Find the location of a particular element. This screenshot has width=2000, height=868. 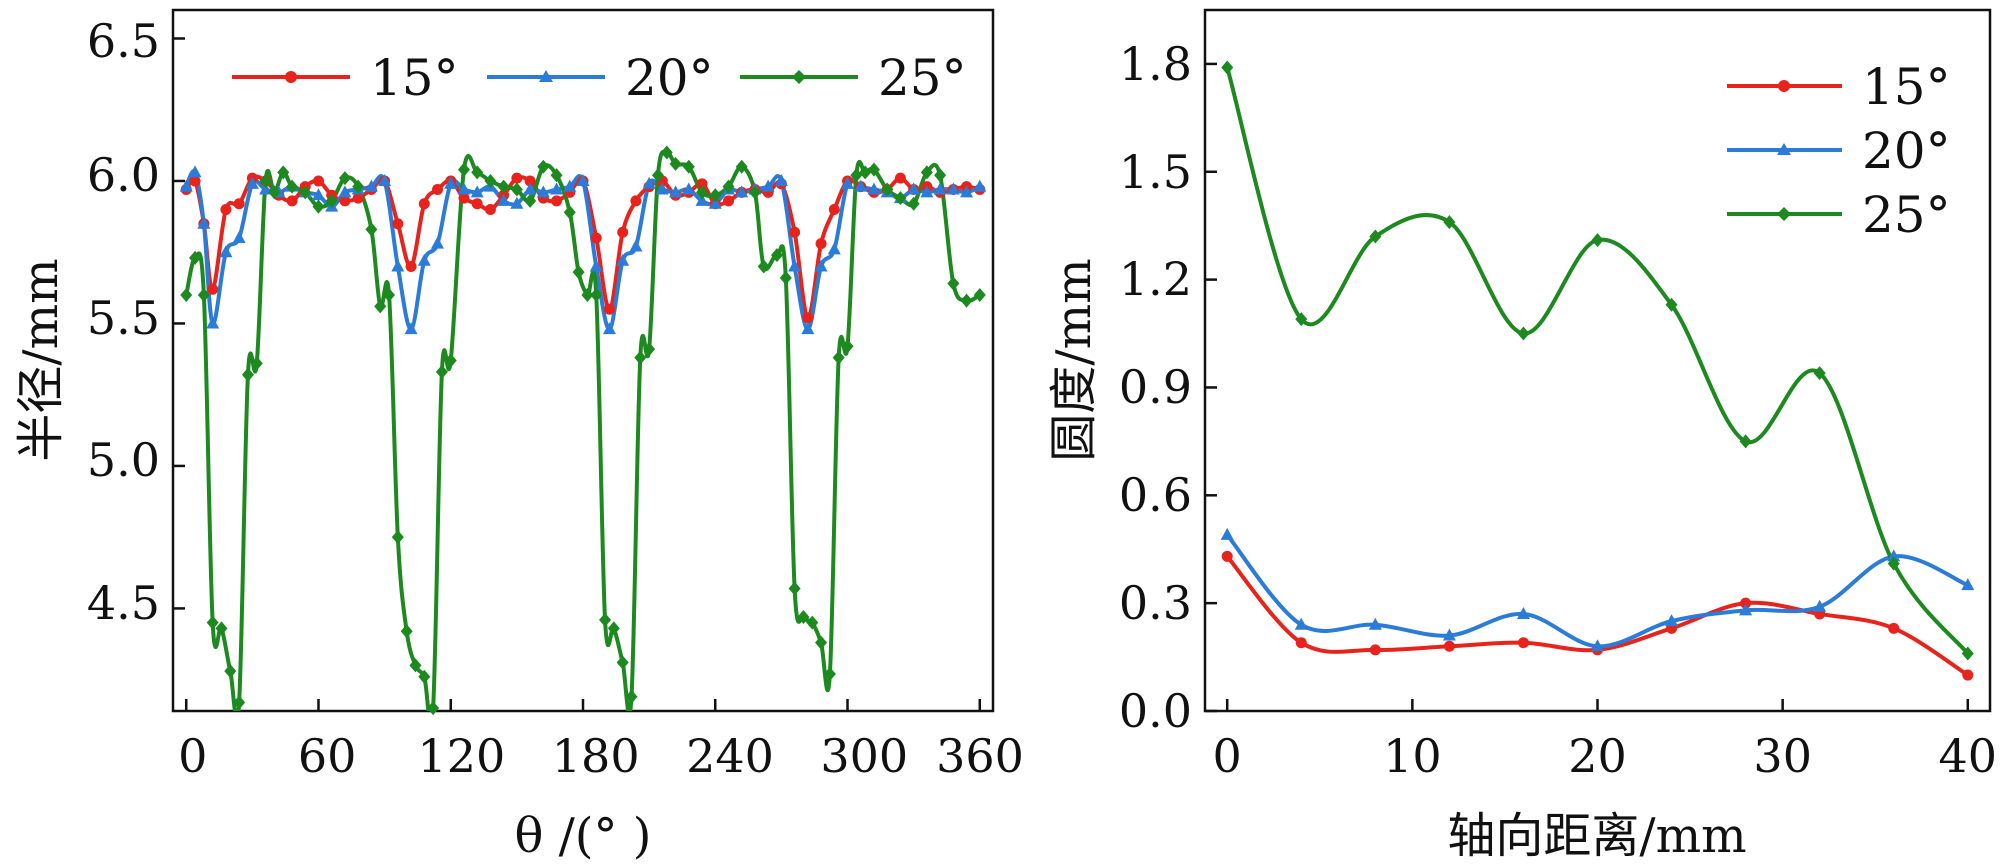

roundness-y-tick-label: 1.5 is located at coordinates (1155, 172).